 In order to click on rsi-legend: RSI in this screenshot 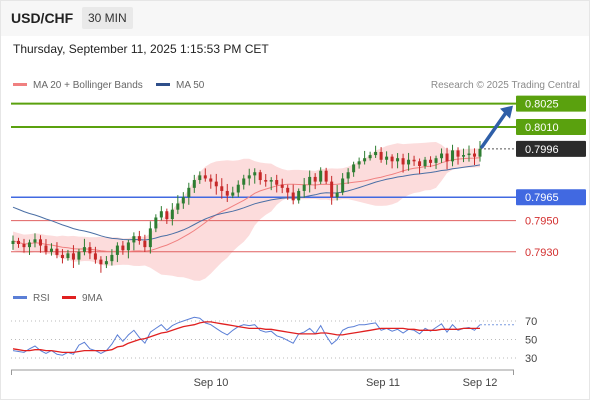, I will do `click(31, 298)`.